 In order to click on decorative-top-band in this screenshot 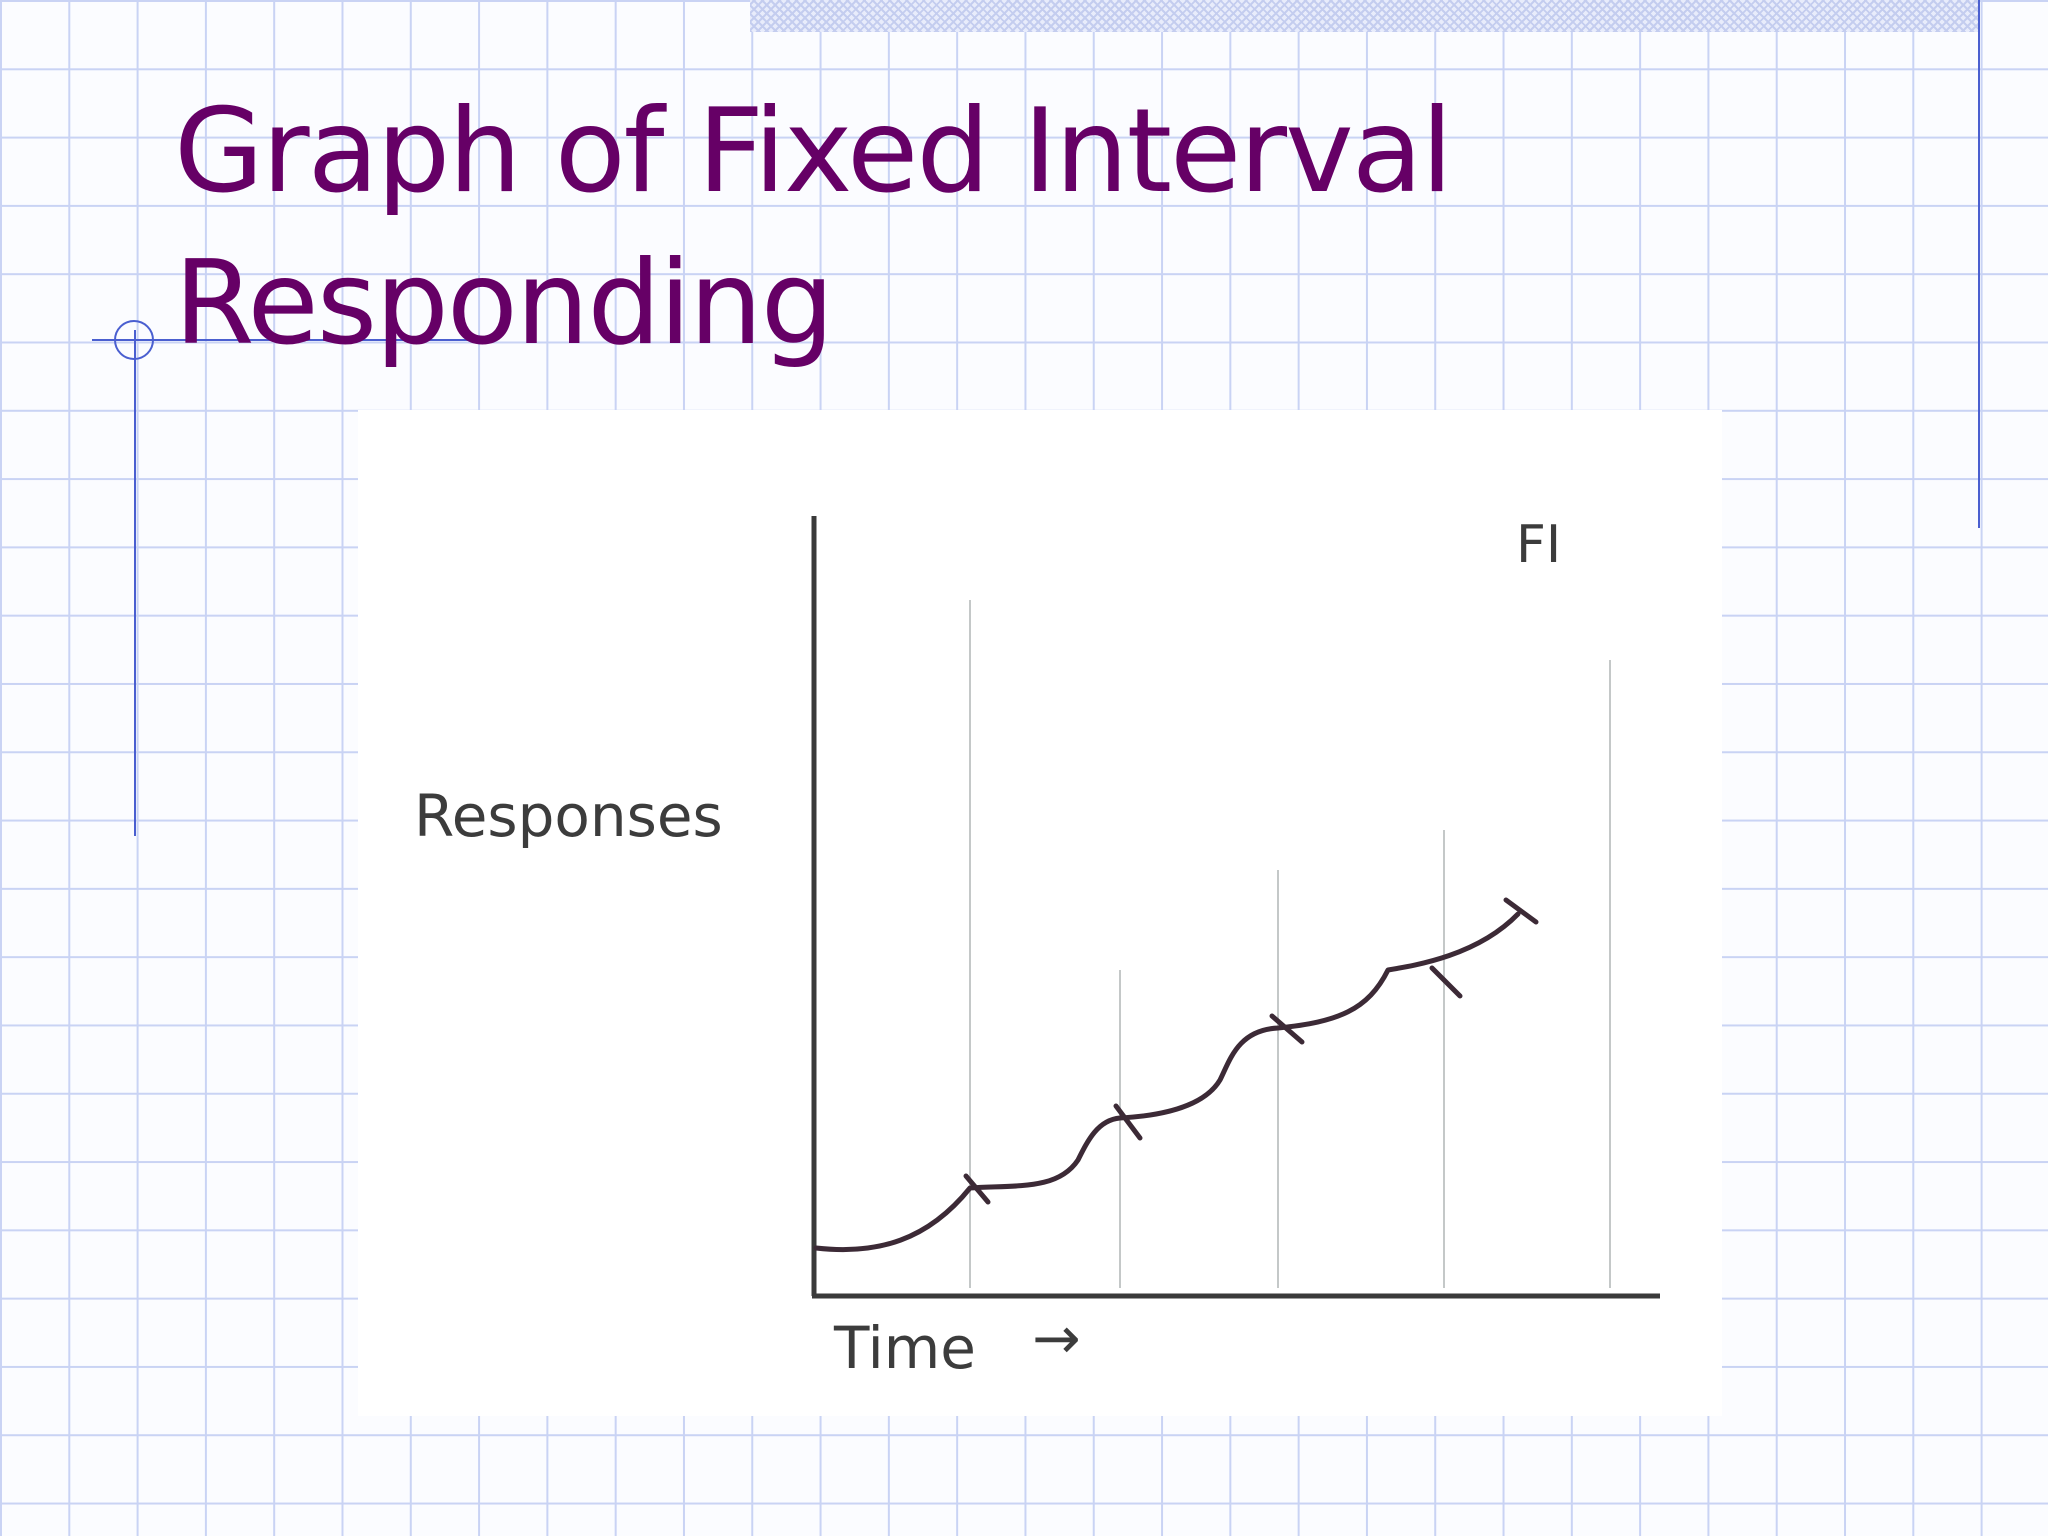, I will do `click(1365, 16)`.